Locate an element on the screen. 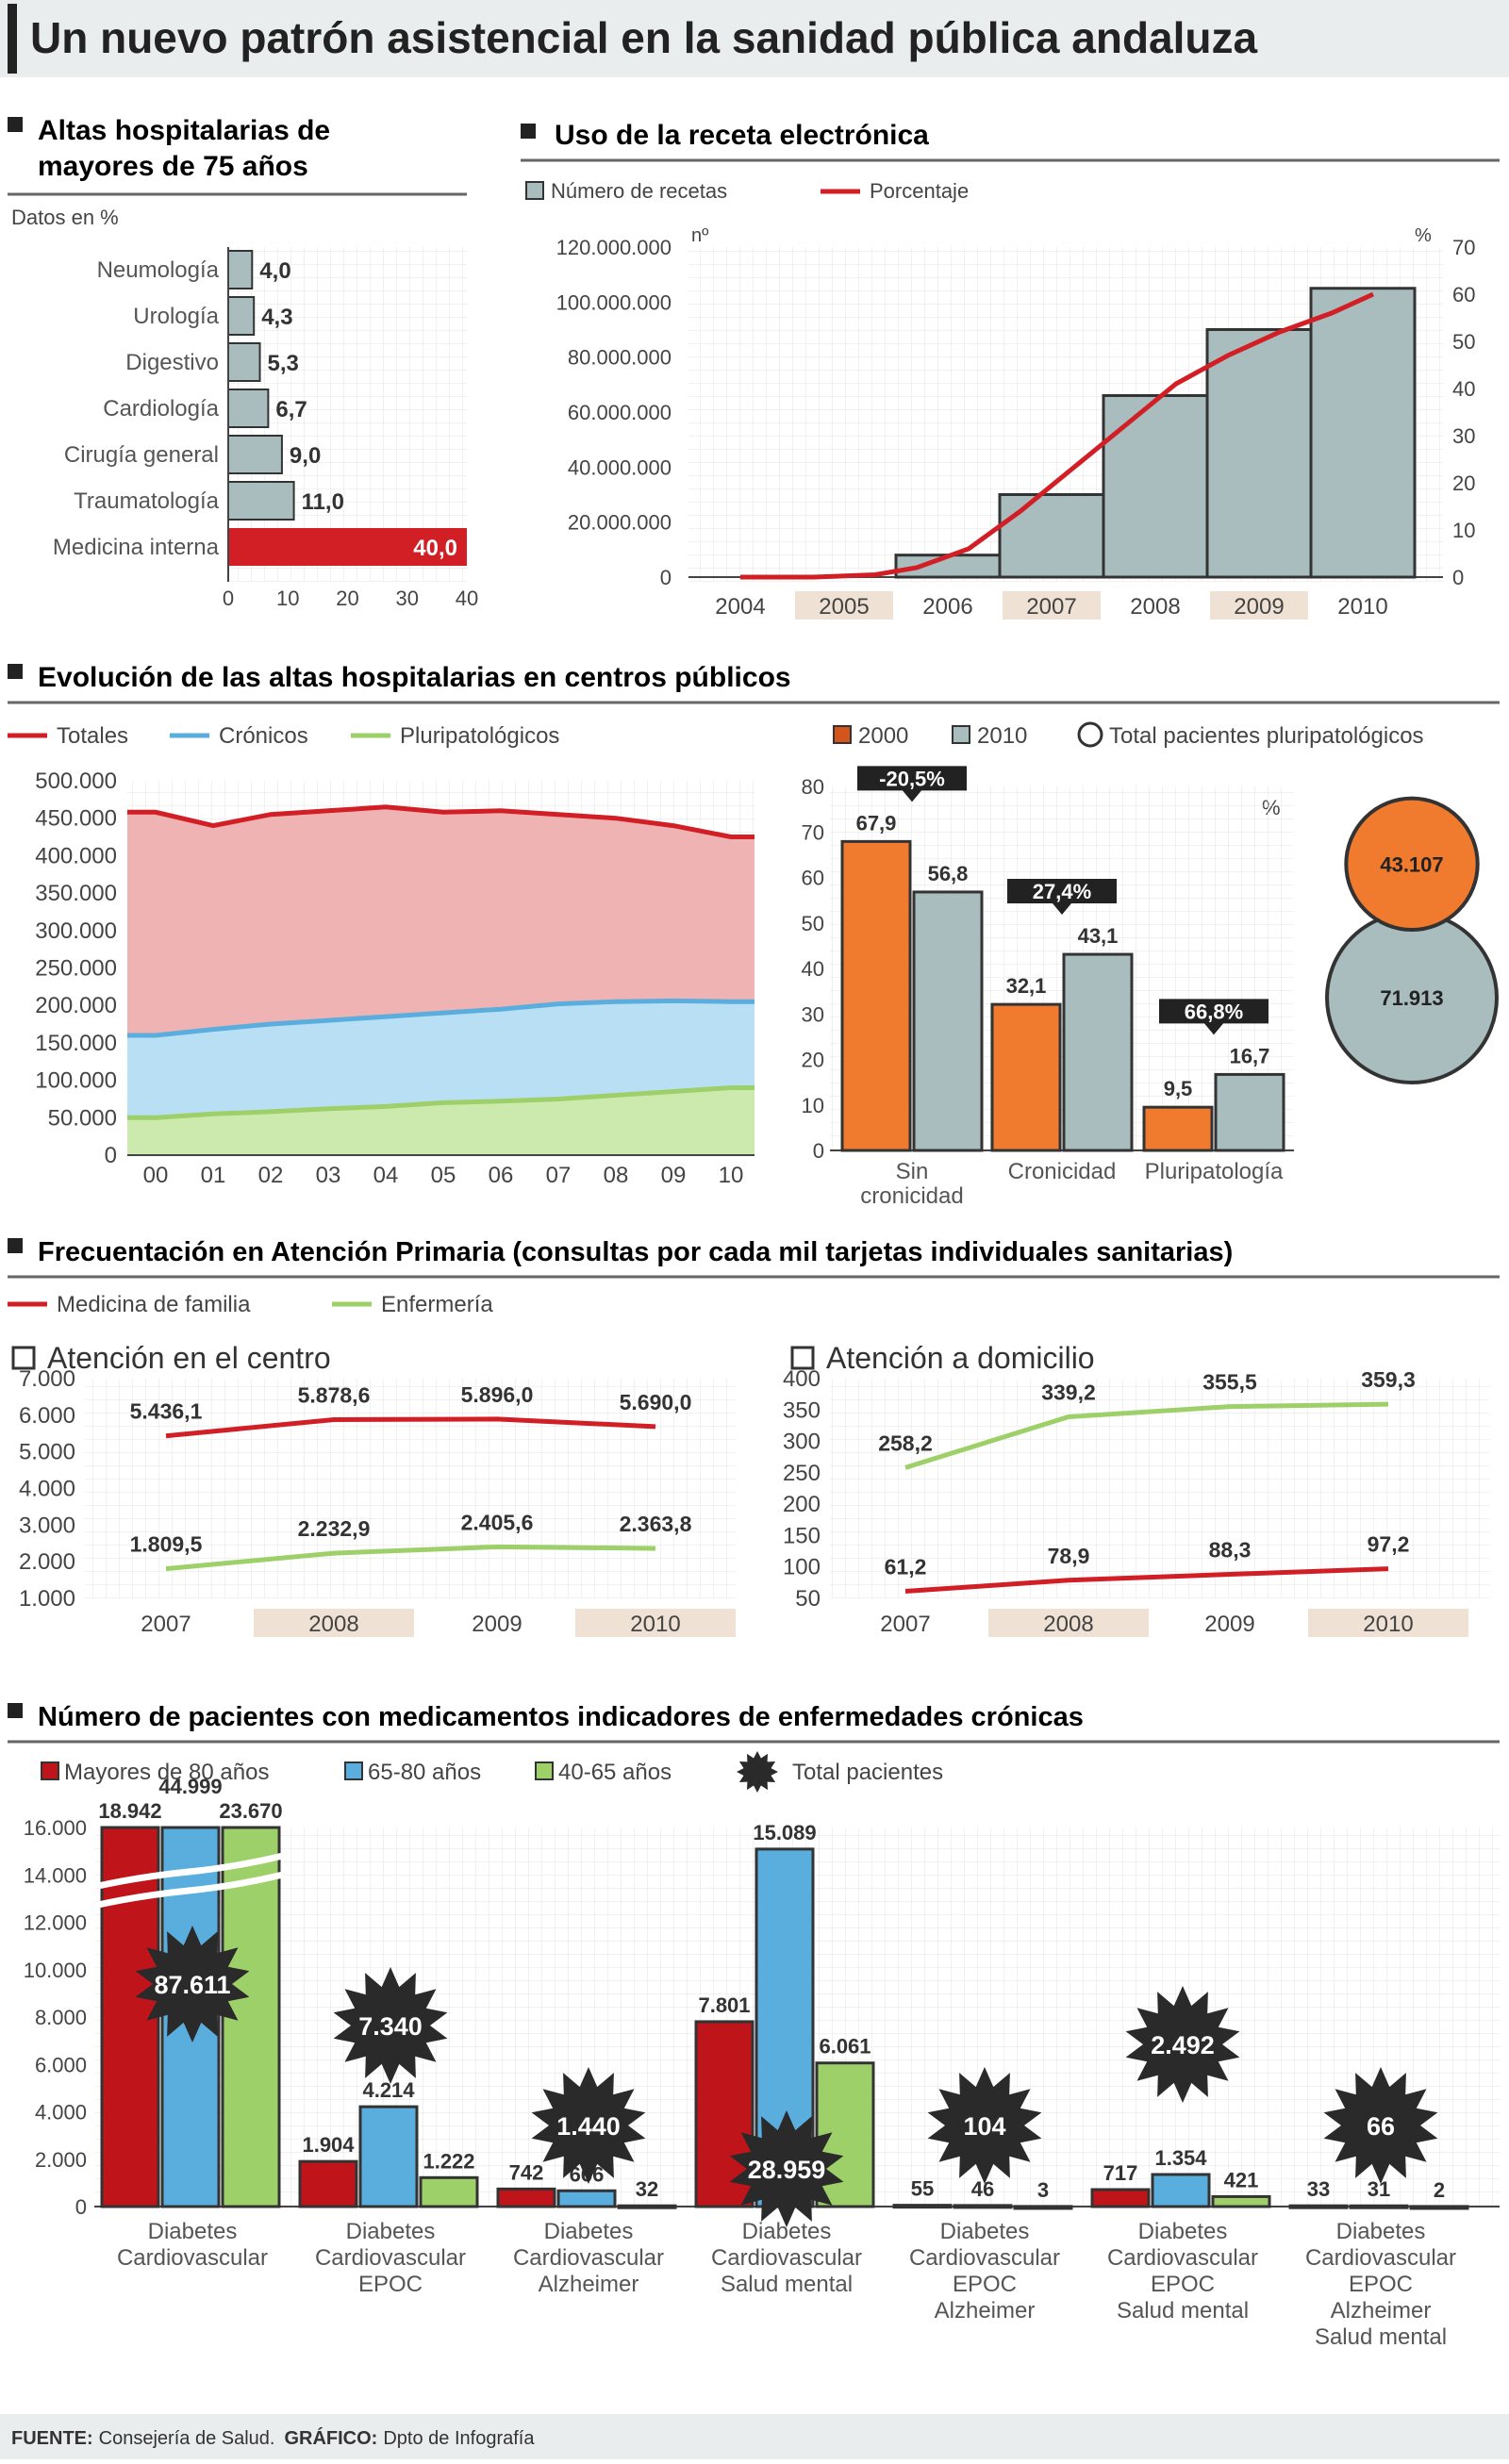 The width and height of the screenshot is (1509, 2464). cronicidad-value-label: 9,5 is located at coordinates (1178, 1088).